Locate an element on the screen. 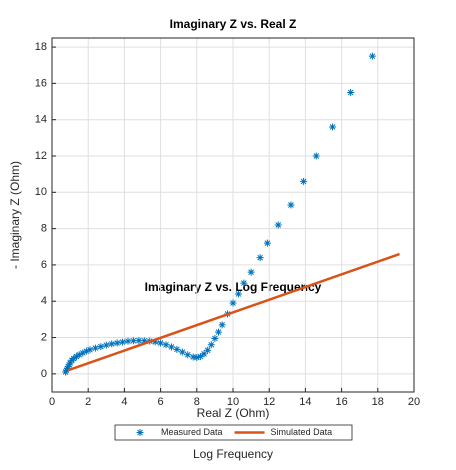 This screenshot has height=470, width=456. footer-label: Log Frequency is located at coordinates (233, 454).